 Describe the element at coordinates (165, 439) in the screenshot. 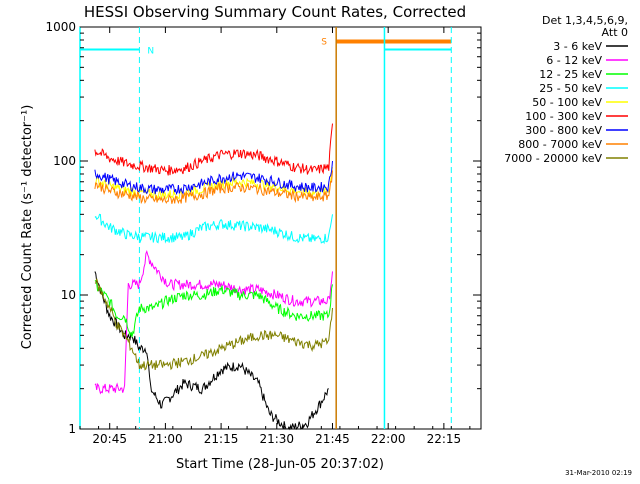

I see `x-tick-label: 21:00` at that location.